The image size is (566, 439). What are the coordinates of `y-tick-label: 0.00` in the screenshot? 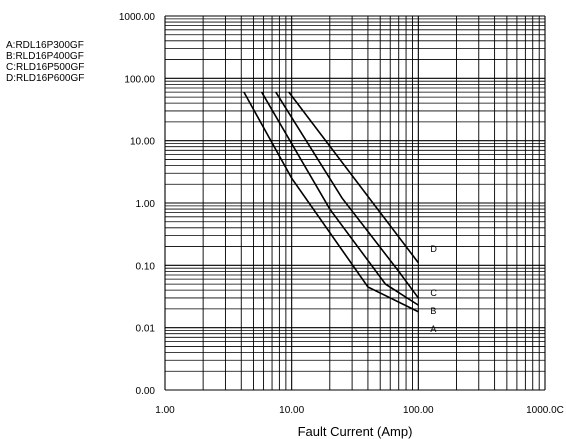 It's located at (146, 391).